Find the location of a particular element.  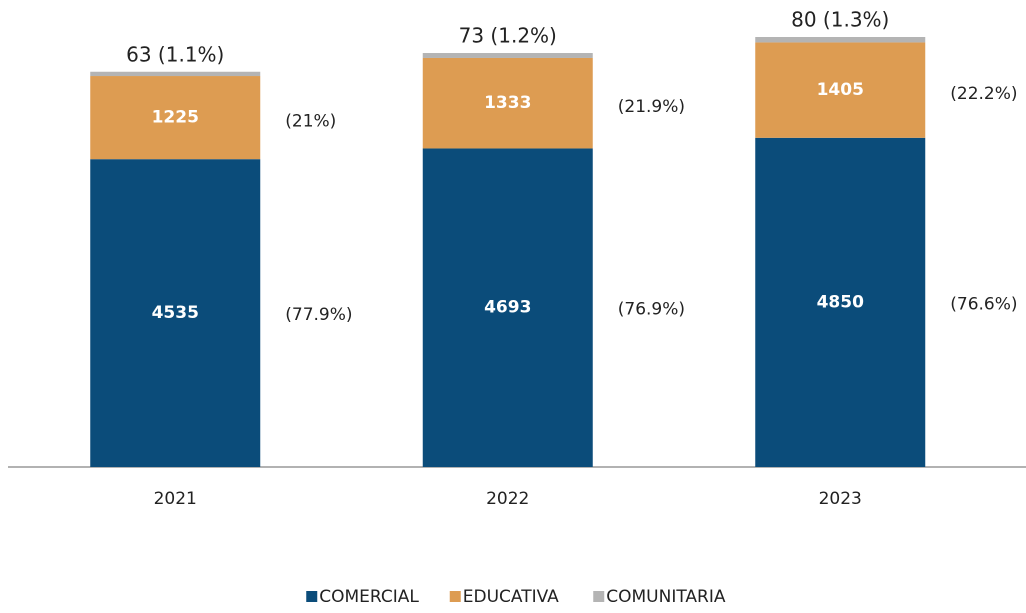

legend-label: COMERCIAL is located at coordinates (369, 597).